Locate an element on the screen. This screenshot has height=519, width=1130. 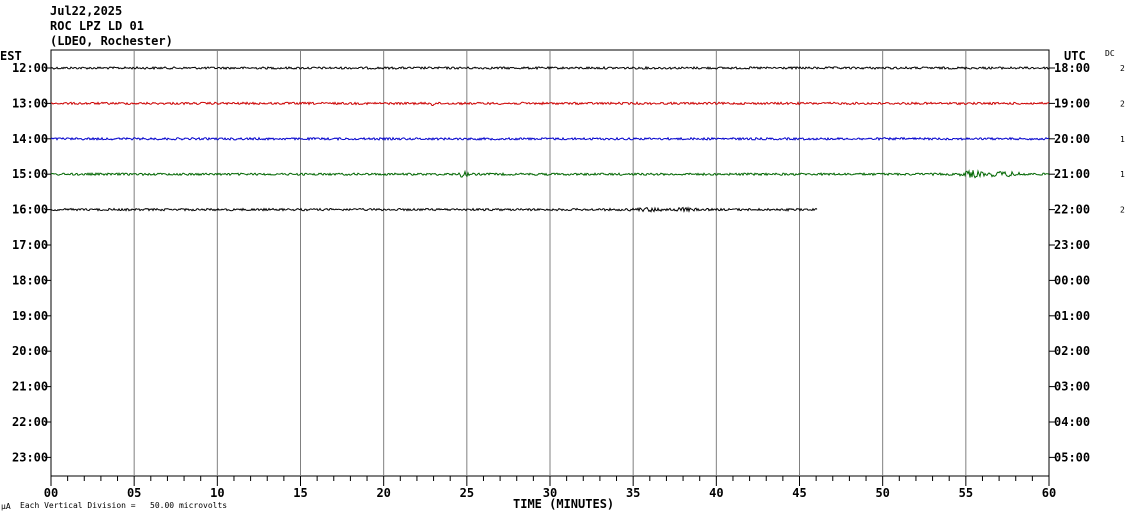
left-time-label: 16:00 is located at coordinates (30, 210).